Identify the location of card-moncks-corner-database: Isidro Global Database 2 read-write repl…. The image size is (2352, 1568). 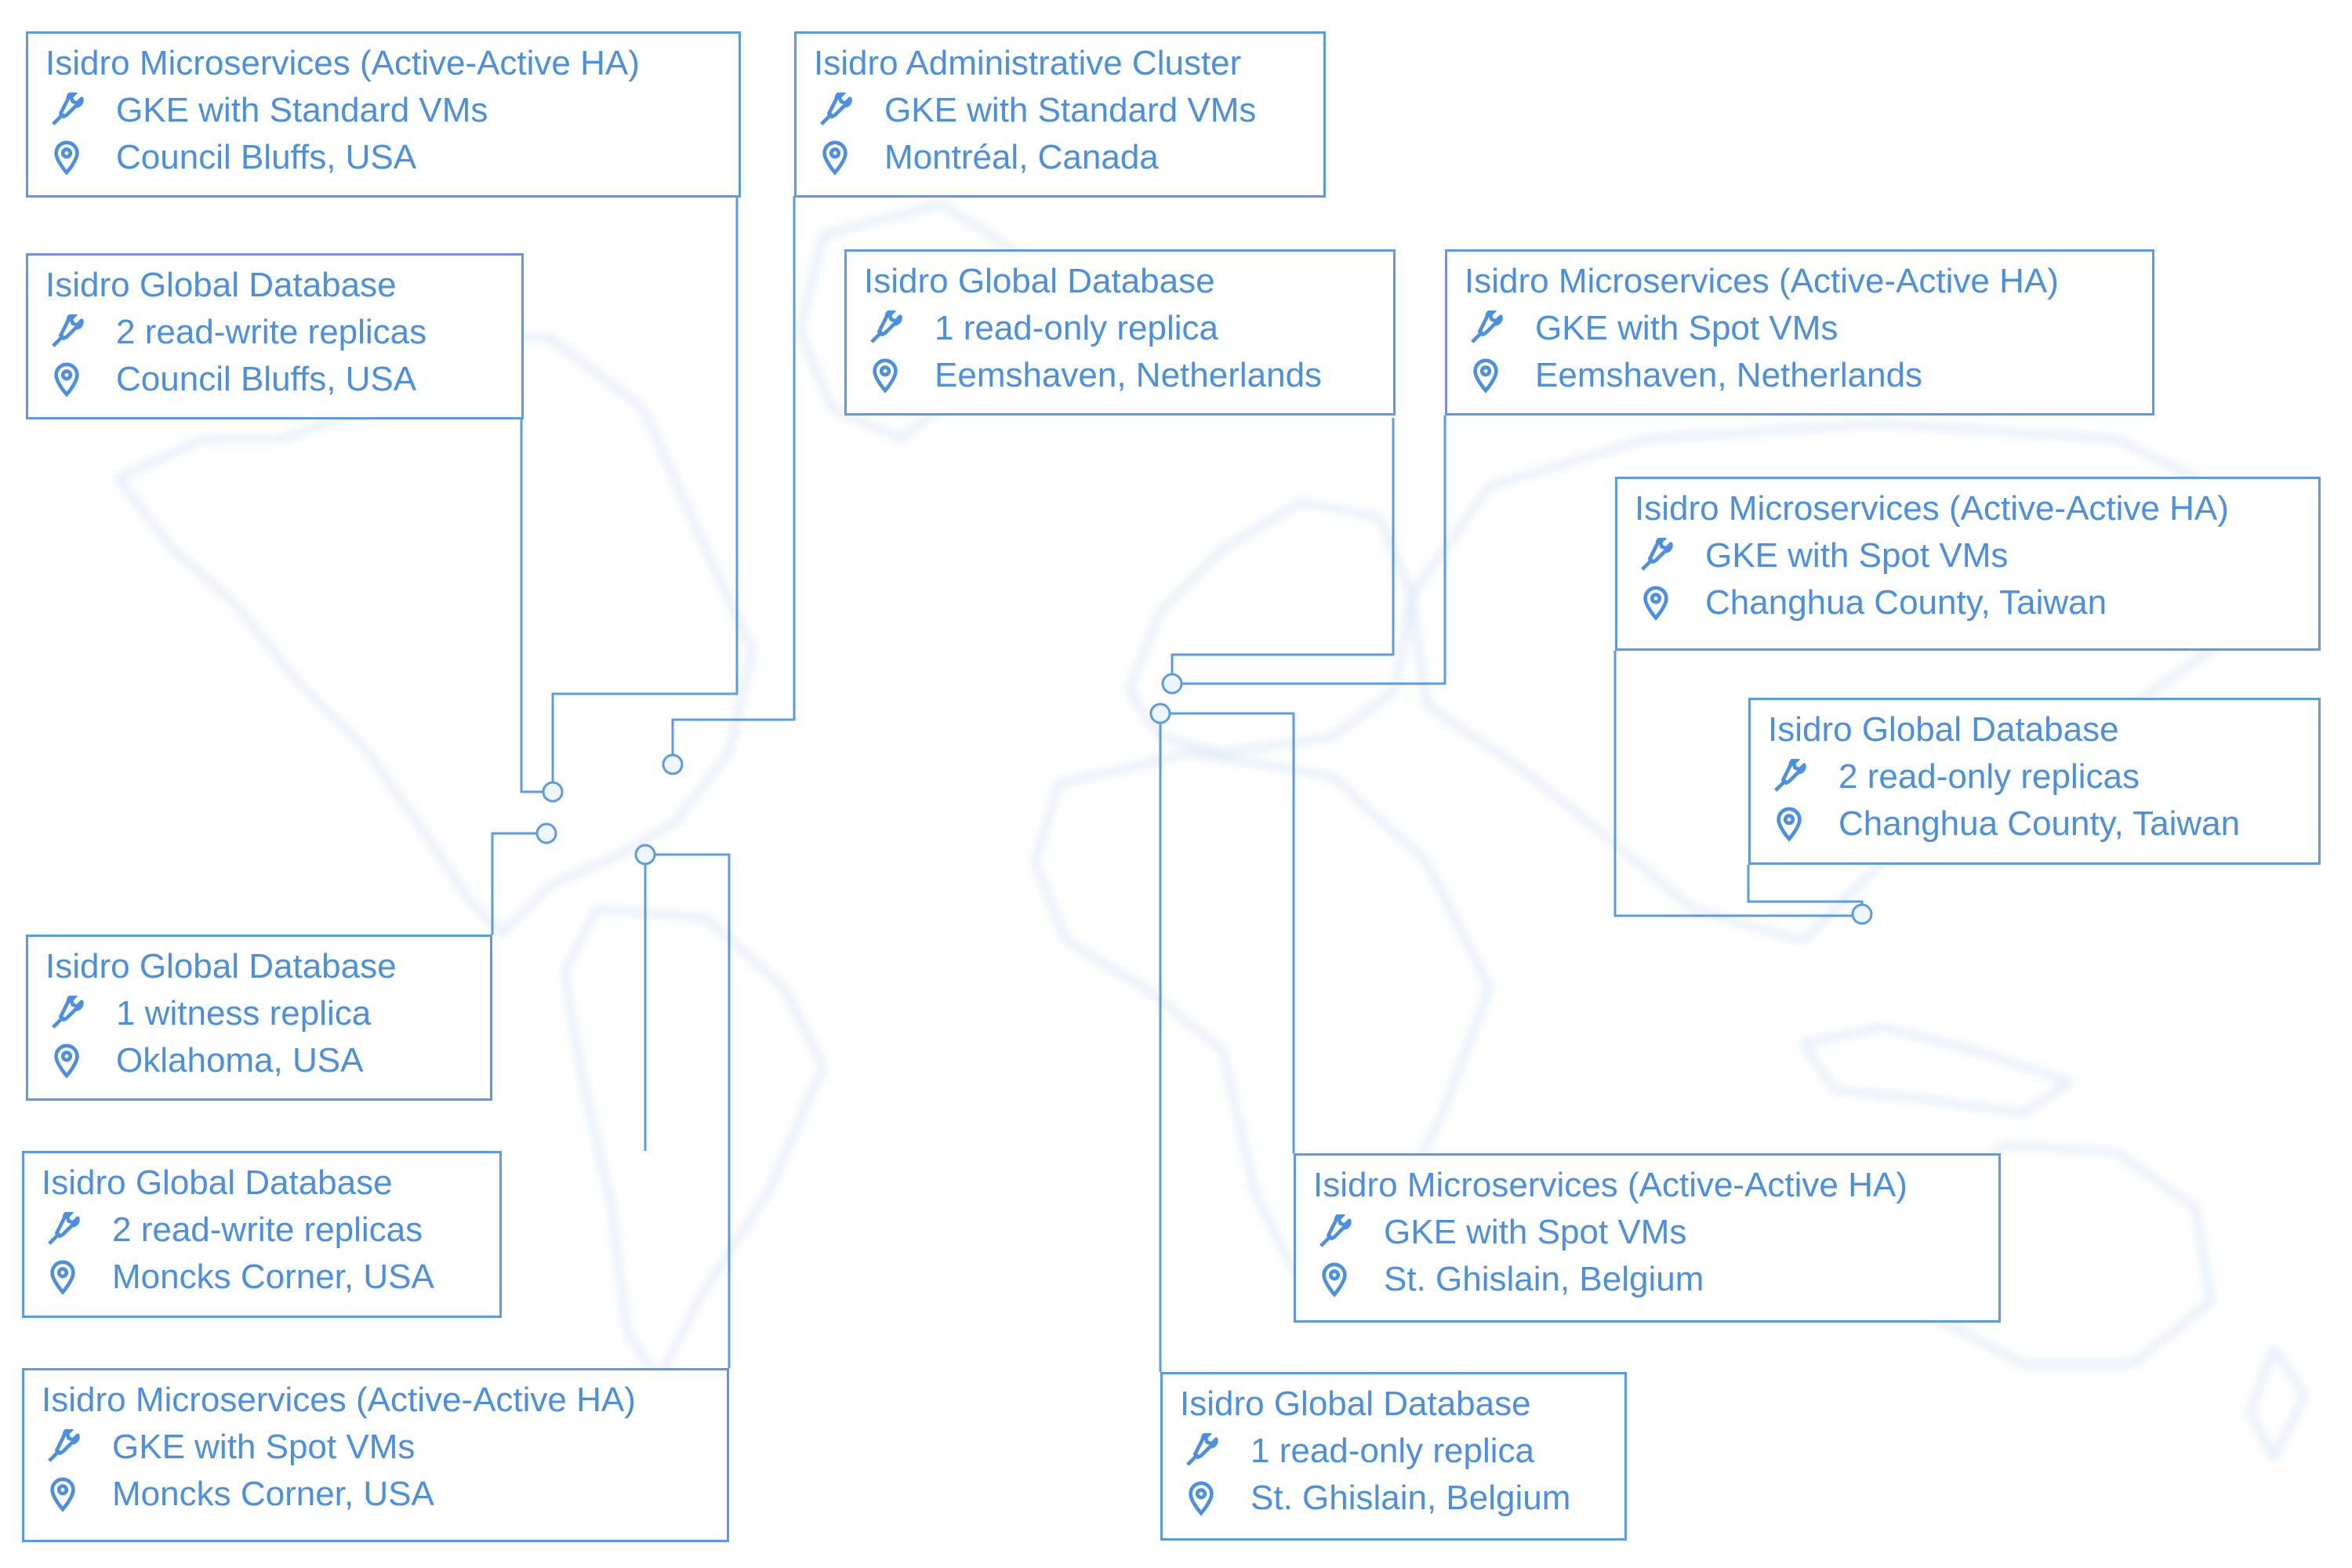
(262, 1234).